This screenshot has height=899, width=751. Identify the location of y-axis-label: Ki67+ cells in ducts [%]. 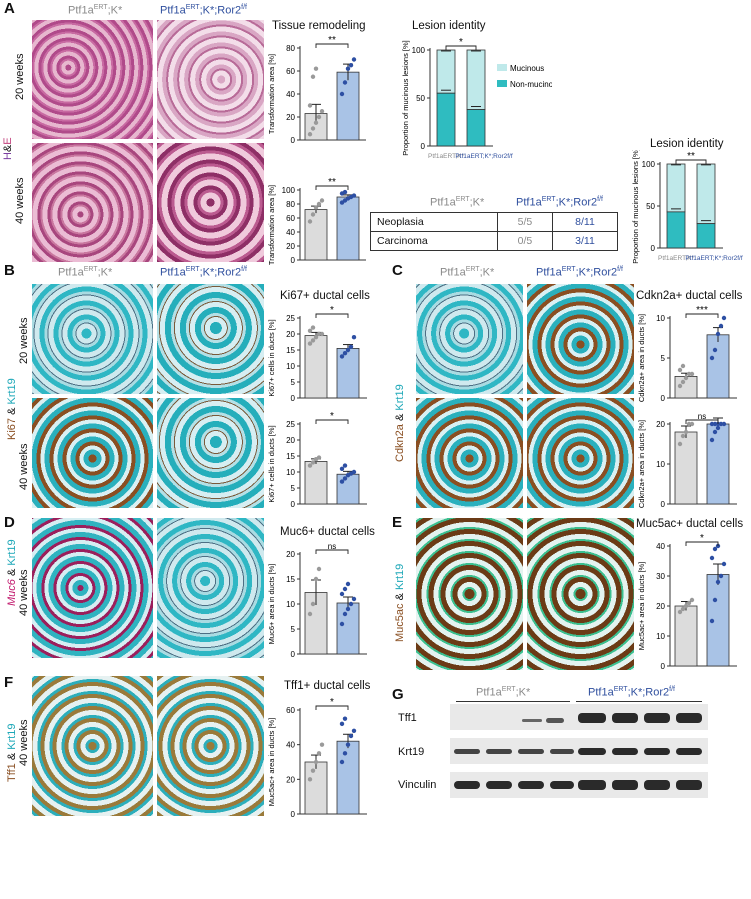
(271, 463).